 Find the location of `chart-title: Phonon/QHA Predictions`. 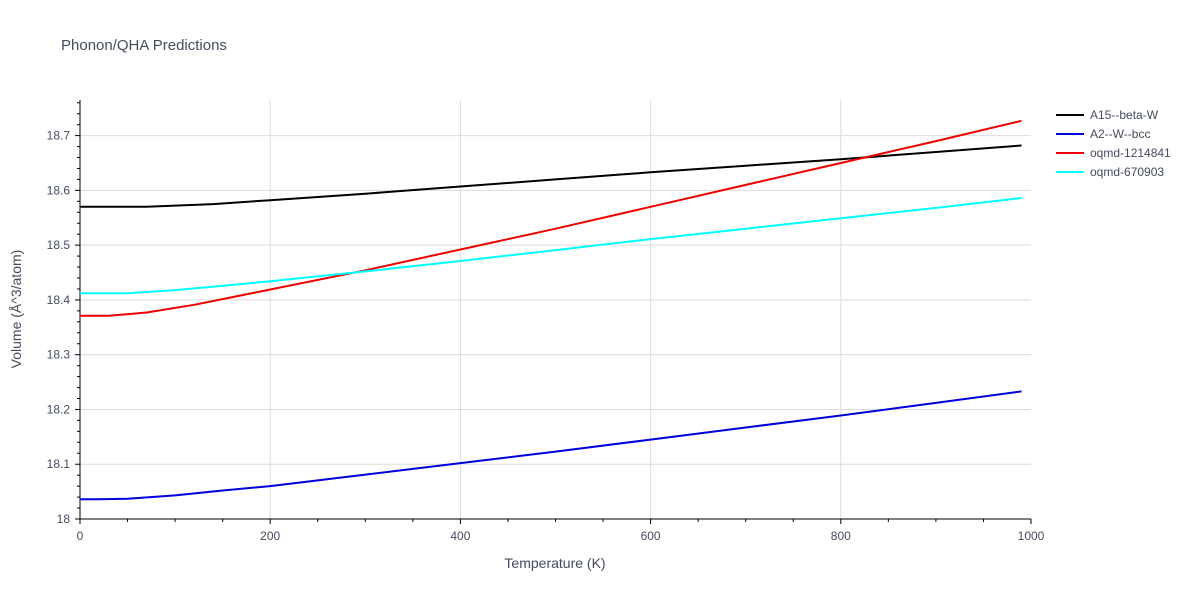

chart-title: Phonon/QHA Predictions is located at coordinates (144, 45).